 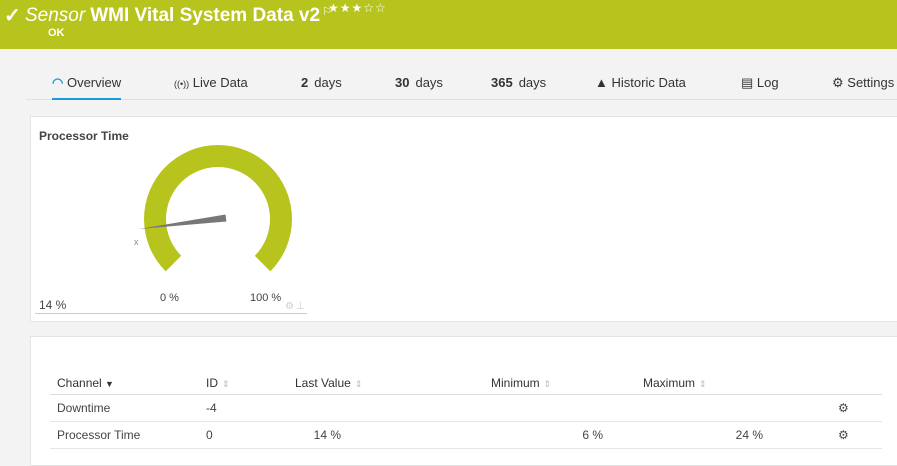 What do you see at coordinates (55, 15) in the screenshot?
I see `sensor-prefix: Sensor` at bounding box center [55, 15].